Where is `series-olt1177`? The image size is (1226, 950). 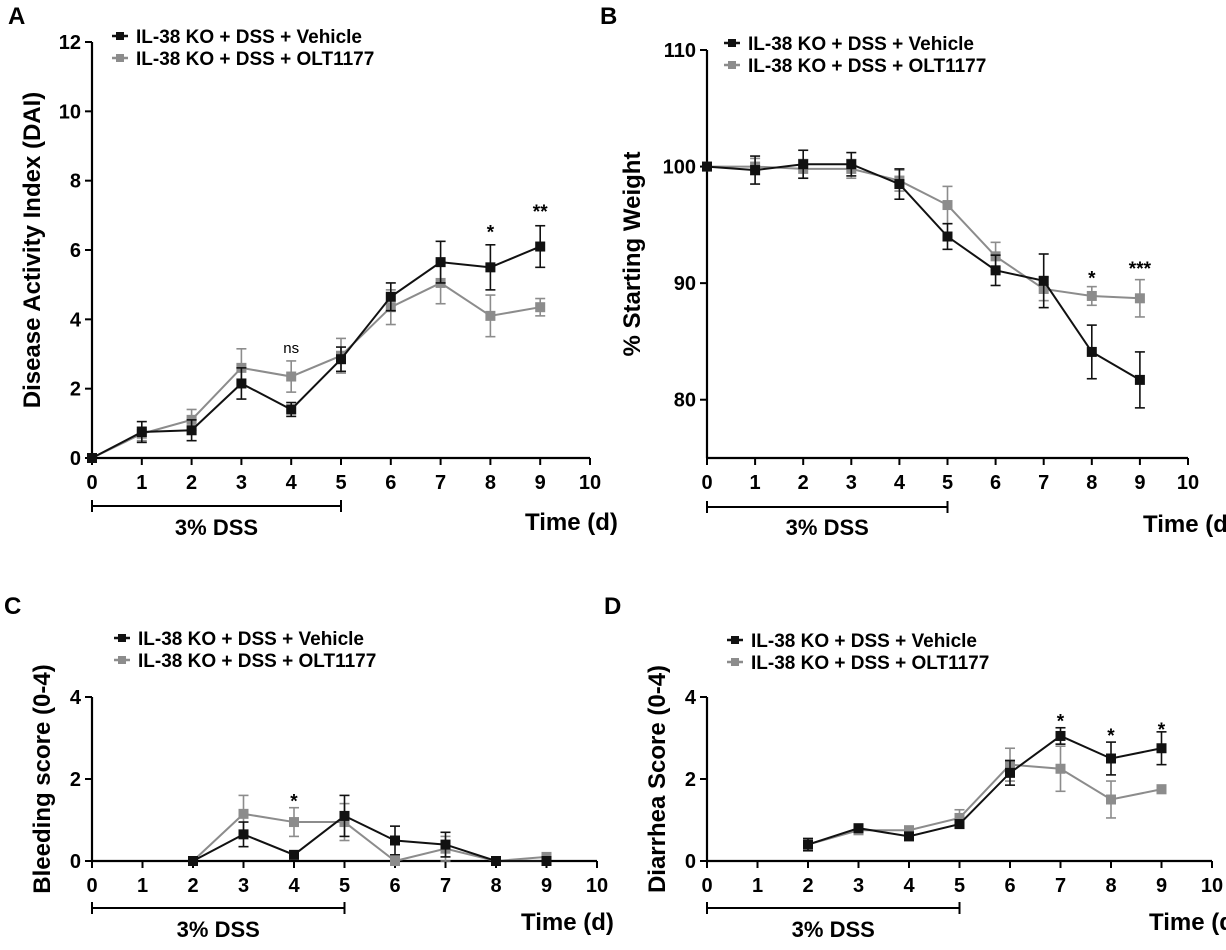
series-olt1177 is located at coordinates (923, 237).